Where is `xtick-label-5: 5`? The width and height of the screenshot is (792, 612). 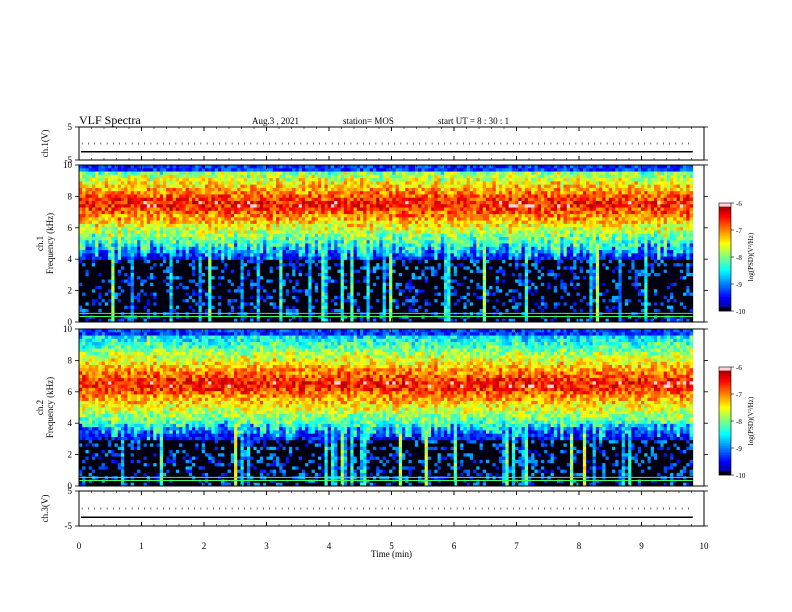
xtick-label-5: 5 is located at coordinates (391, 546).